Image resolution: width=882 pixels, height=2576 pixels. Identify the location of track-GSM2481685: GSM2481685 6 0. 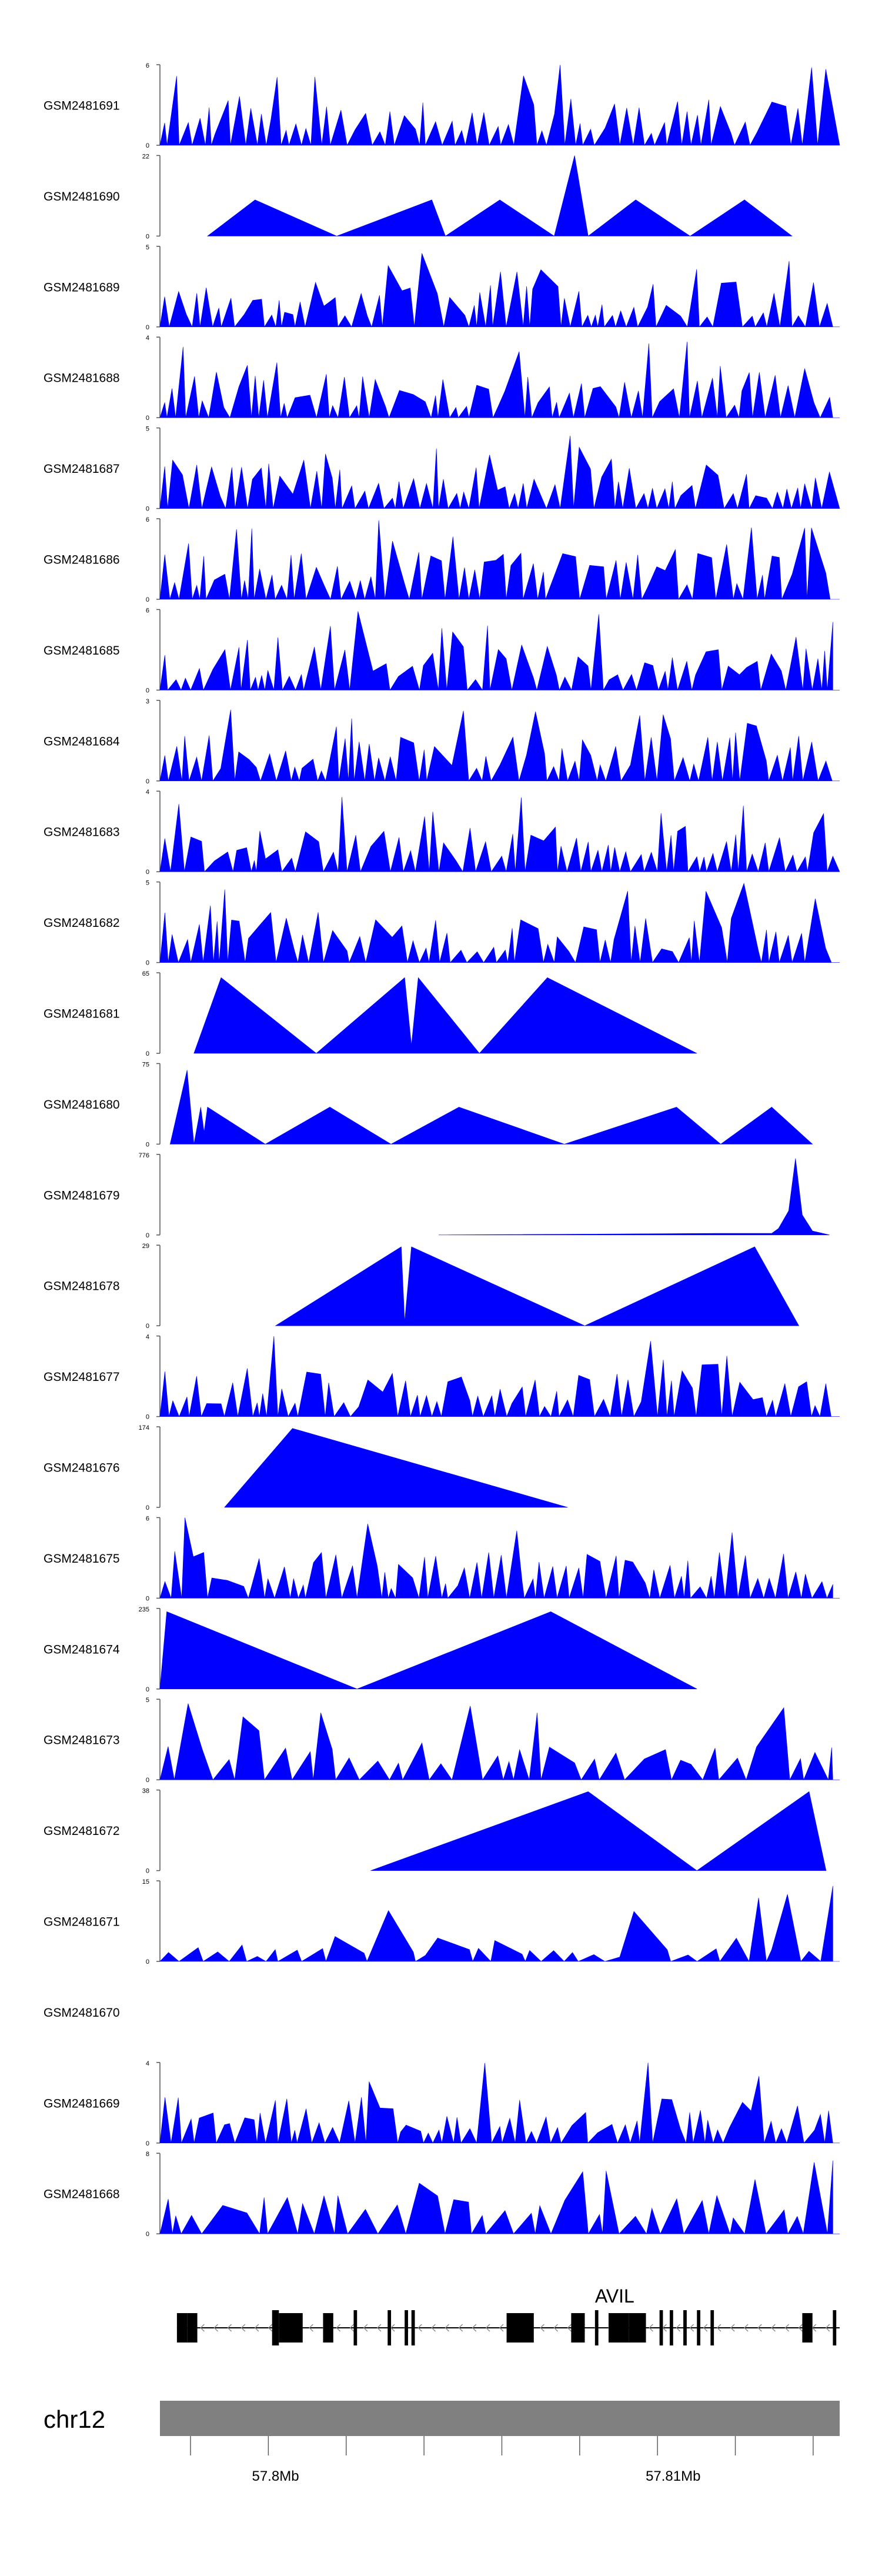
(442, 650).